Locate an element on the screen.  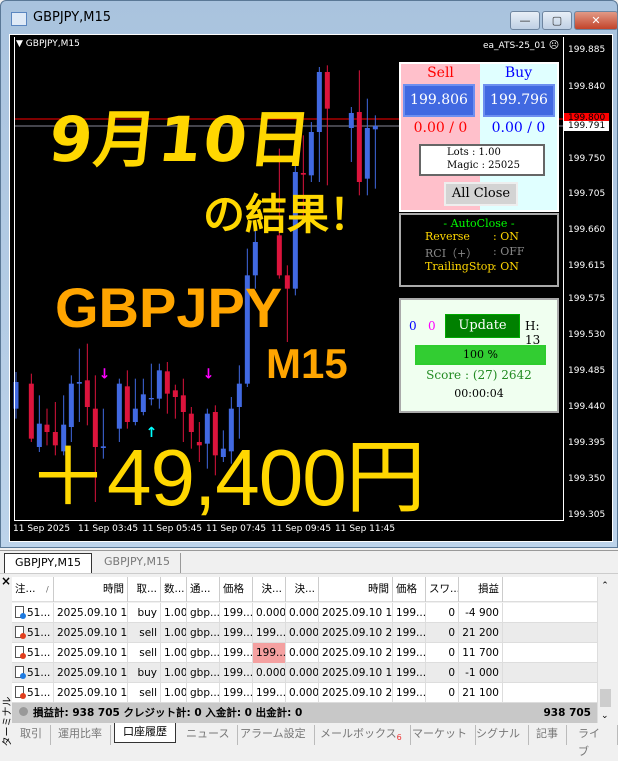
terminal-tab: 取引 is located at coordinates (31, 735).